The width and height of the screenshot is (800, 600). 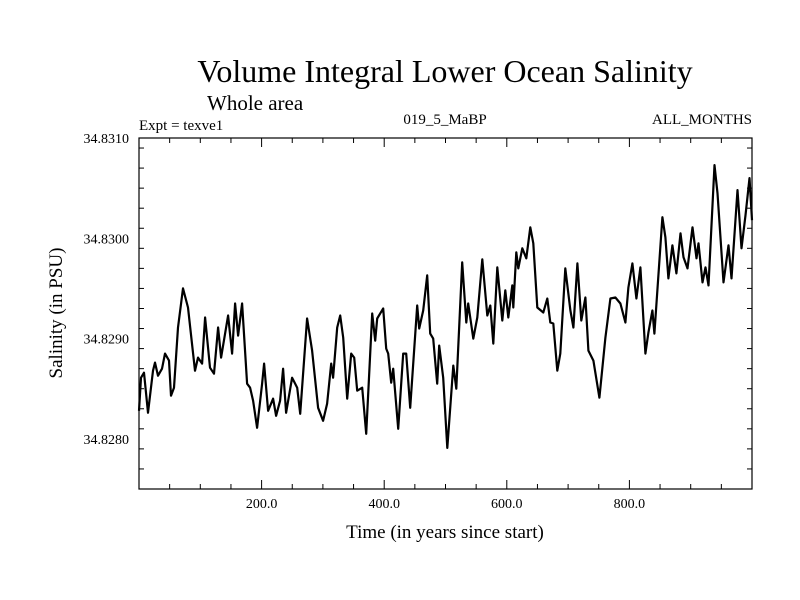 What do you see at coordinates (56, 313) in the screenshot?
I see `y-axis-label: Salinity (in PSU)` at bounding box center [56, 313].